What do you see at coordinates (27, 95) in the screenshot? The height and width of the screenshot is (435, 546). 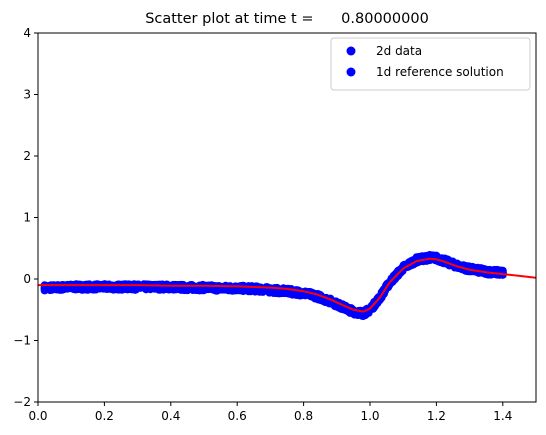 I see `y-tick-label: 3` at bounding box center [27, 95].